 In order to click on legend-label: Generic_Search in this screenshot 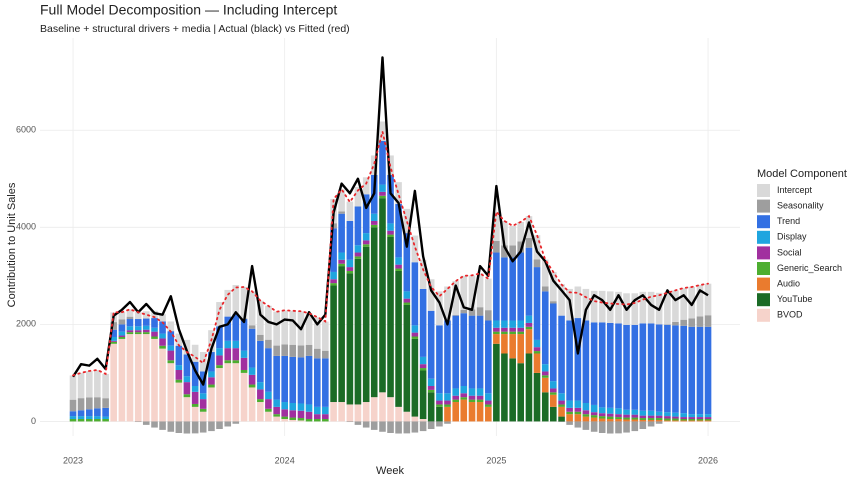, I will do `click(809, 268)`.